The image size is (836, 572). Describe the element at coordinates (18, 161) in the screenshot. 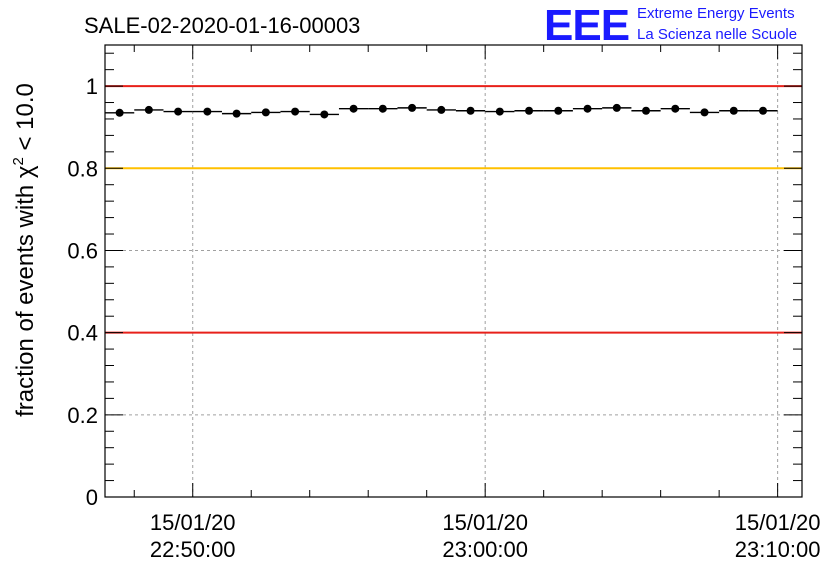

I see `y-axis-label-sup: 2` at that location.